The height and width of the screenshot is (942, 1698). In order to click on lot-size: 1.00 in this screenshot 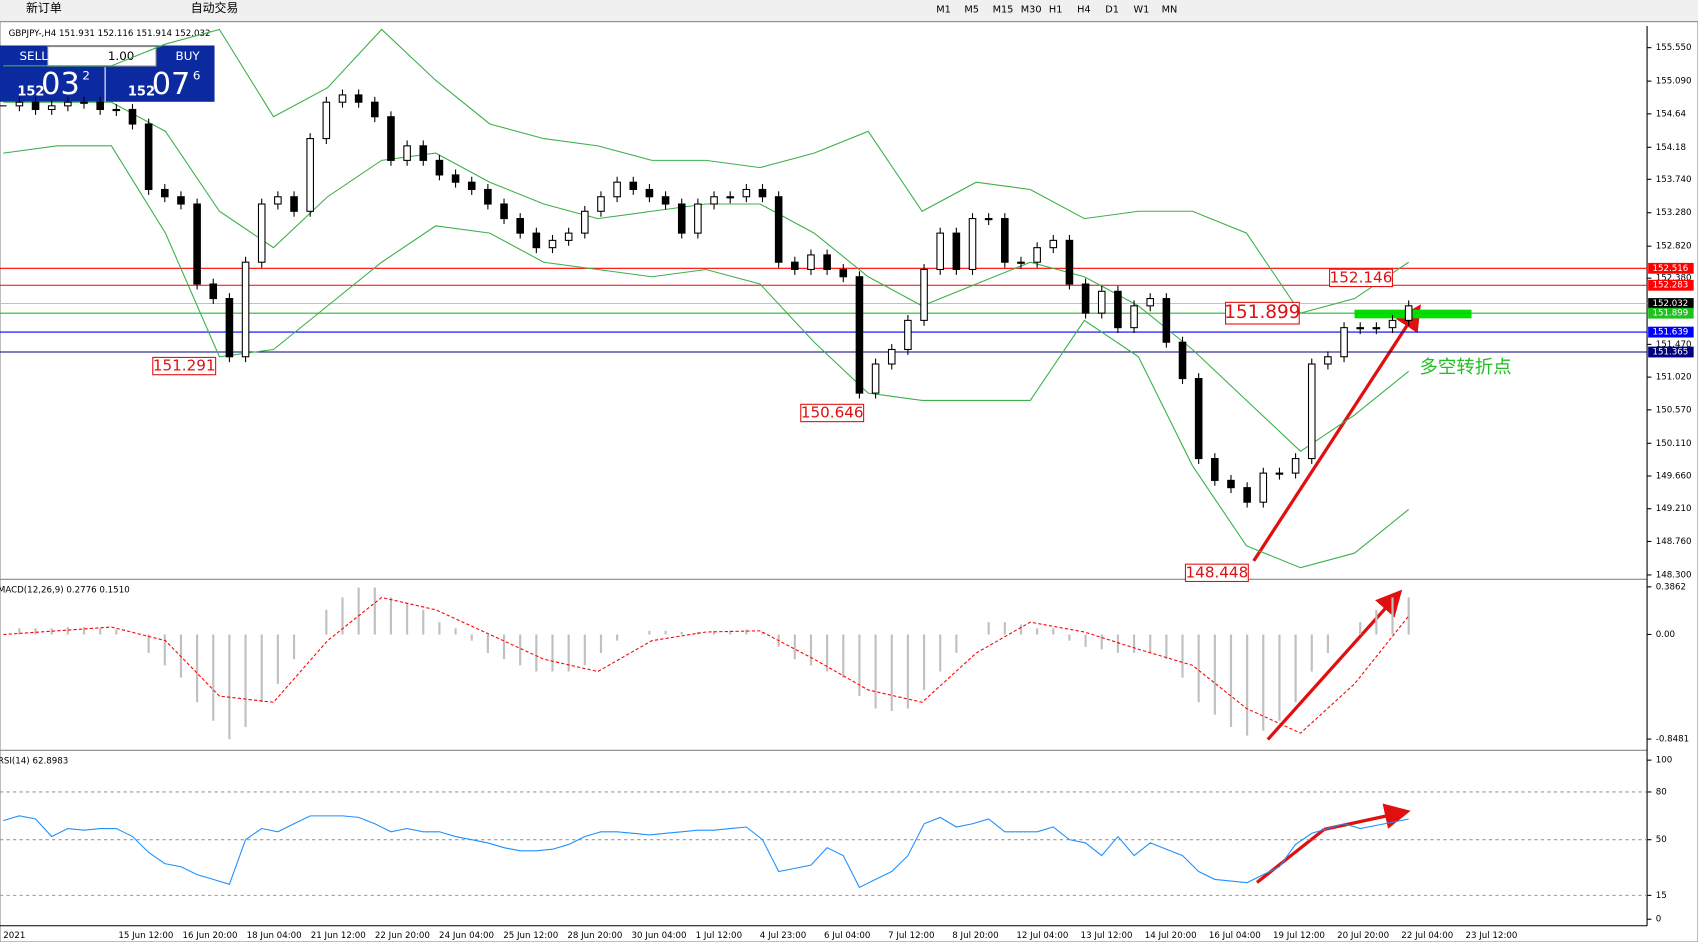, I will do `click(121, 56)`.